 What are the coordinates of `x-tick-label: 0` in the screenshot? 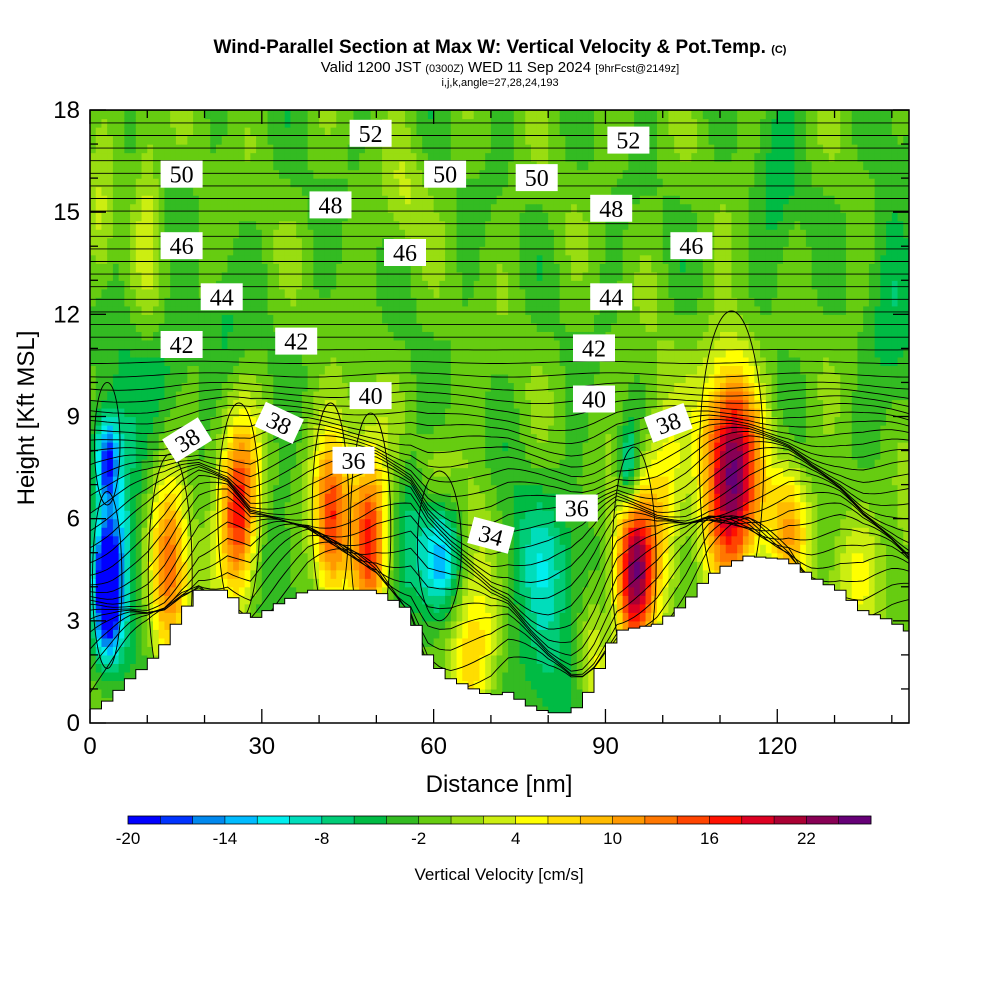 It's located at (89, 746).